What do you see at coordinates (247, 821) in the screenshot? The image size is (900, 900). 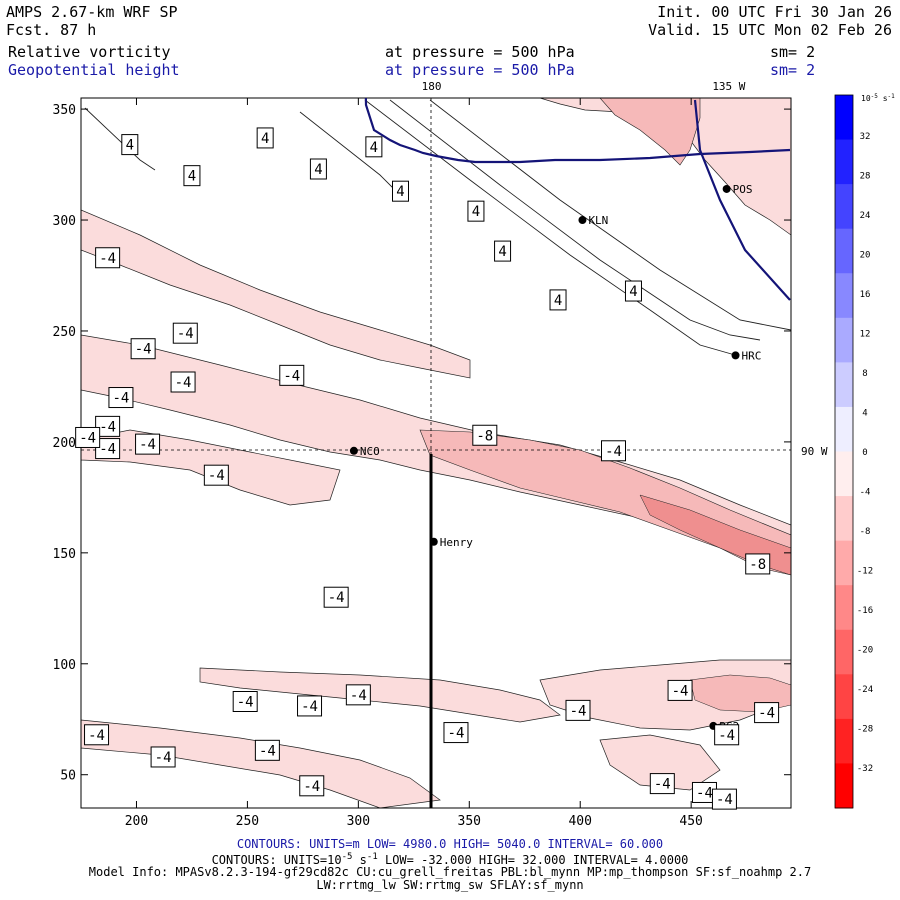 I see `x-tick-label: 250` at bounding box center [247, 821].